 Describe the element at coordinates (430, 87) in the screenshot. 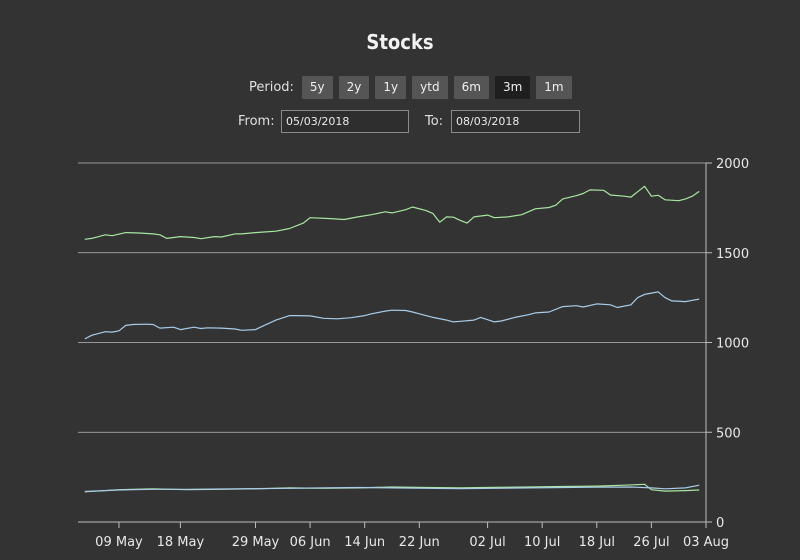

I see `period-button-ytd: ytd` at that location.